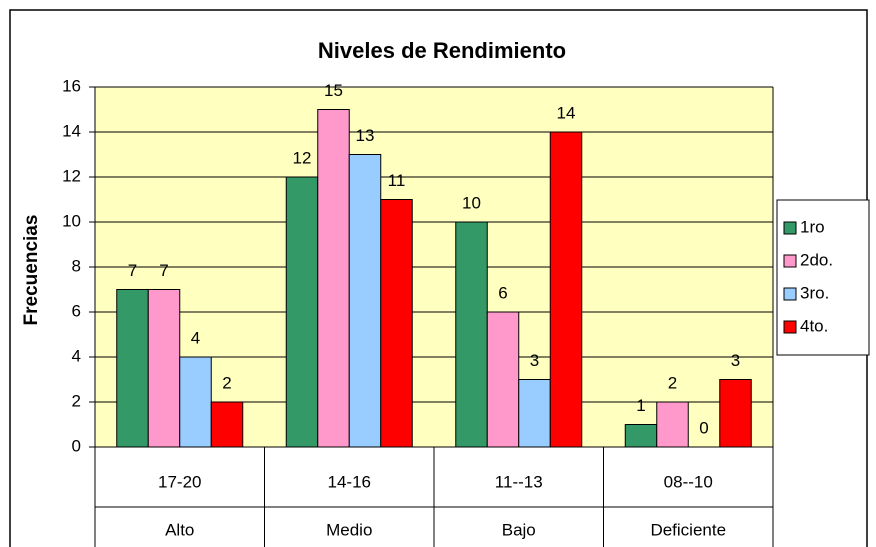 This screenshot has height=547, width=876. What do you see at coordinates (566, 112) in the screenshot?
I see `data-label: 14` at bounding box center [566, 112].